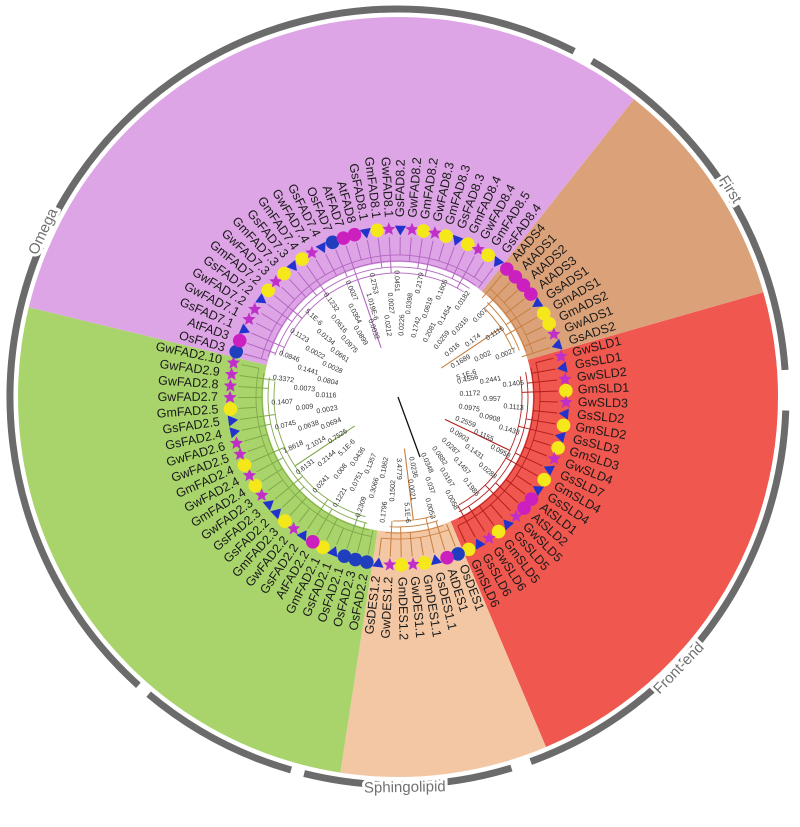 Image resolution: width=800 pixels, height=827 pixels. I want to click on branch-length-label: 0.0619, so click(427, 308).